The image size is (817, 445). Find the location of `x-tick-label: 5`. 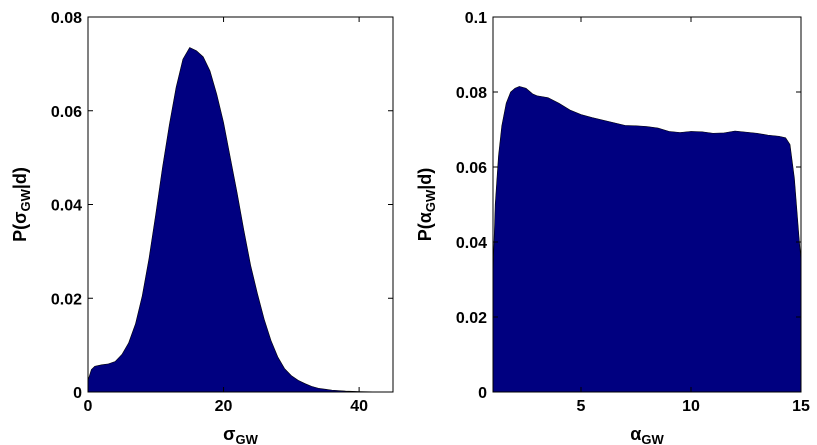

x-tick-label: 5 is located at coordinates (581, 406).